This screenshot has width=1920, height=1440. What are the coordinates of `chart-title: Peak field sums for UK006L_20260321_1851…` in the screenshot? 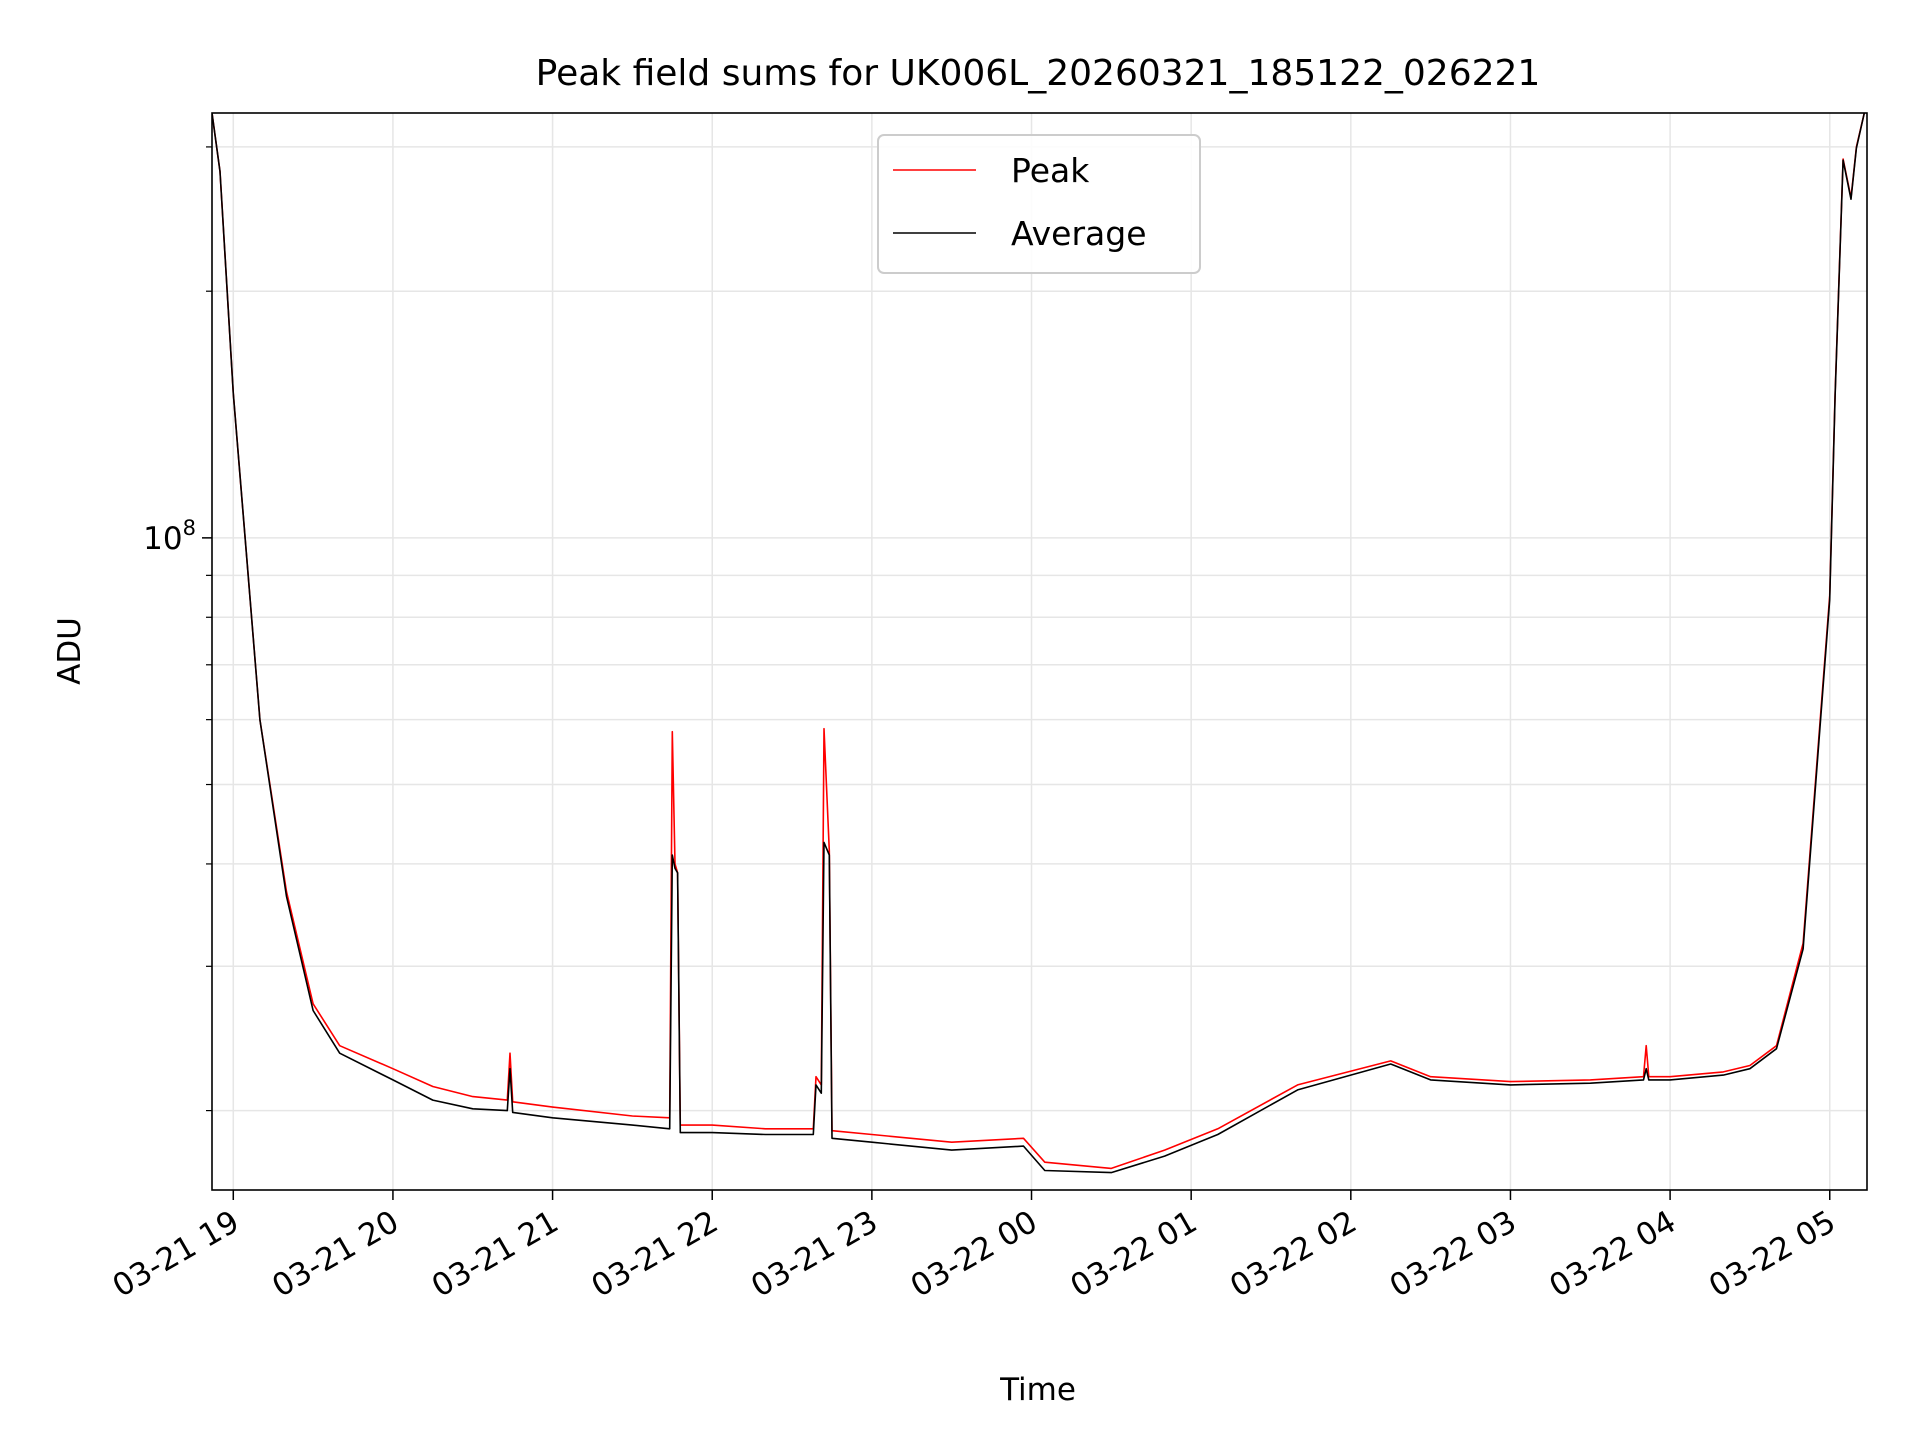 It's located at (1038, 73).